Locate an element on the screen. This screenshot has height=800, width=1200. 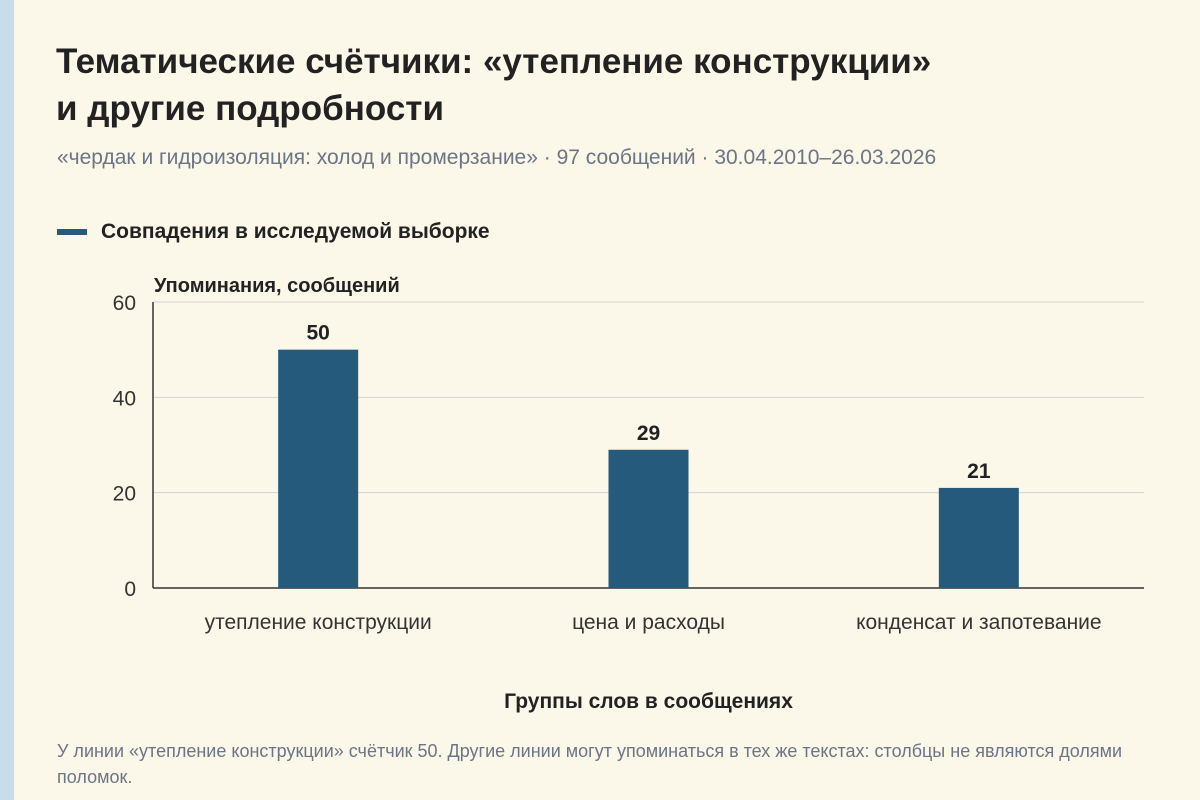
left-accent-stripe is located at coordinates (7, 400).